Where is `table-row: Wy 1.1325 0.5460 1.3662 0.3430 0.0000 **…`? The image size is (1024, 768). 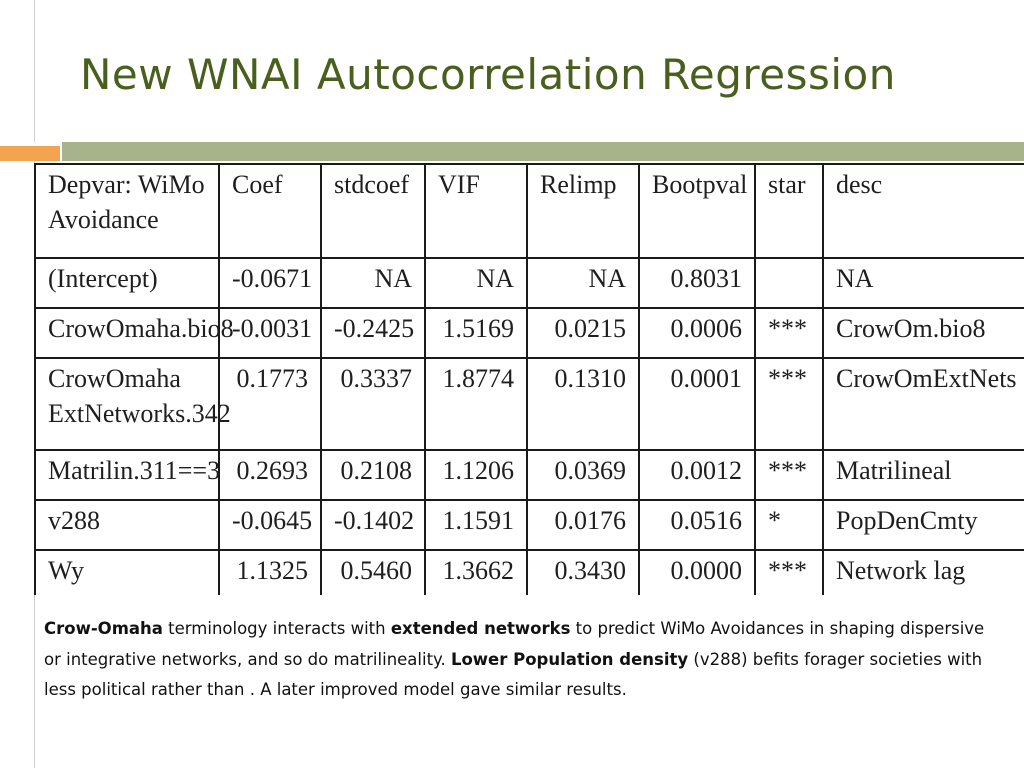 table-row: Wy 1.1325 0.5460 1.3662 0.3430 0.0000 **… is located at coordinates (529, 572).